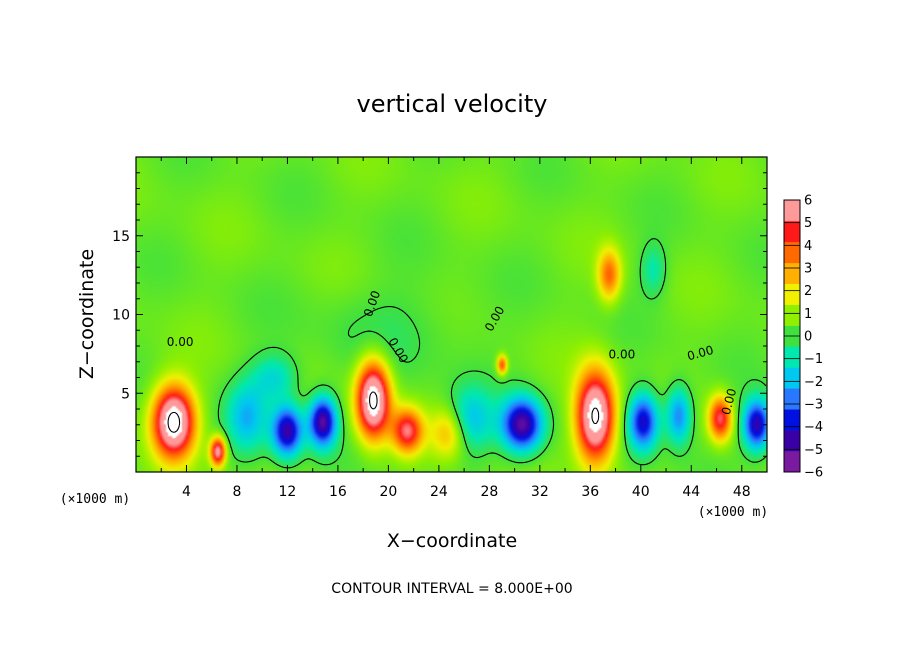  I want to click on colorbar-tick-label: −4, so click(813, 427).